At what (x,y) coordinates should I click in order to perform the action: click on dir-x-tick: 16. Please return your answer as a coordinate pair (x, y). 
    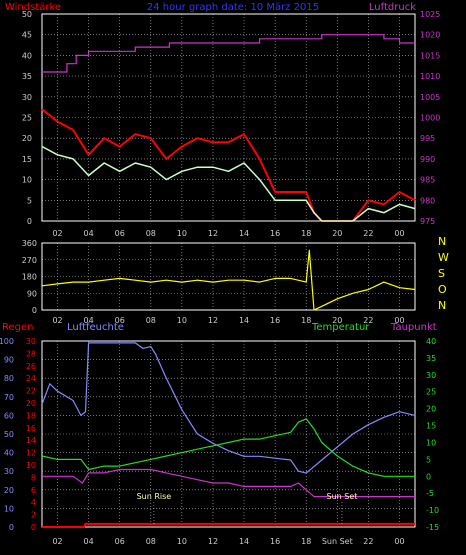
    Looking at the image, I should click on (275, 320).